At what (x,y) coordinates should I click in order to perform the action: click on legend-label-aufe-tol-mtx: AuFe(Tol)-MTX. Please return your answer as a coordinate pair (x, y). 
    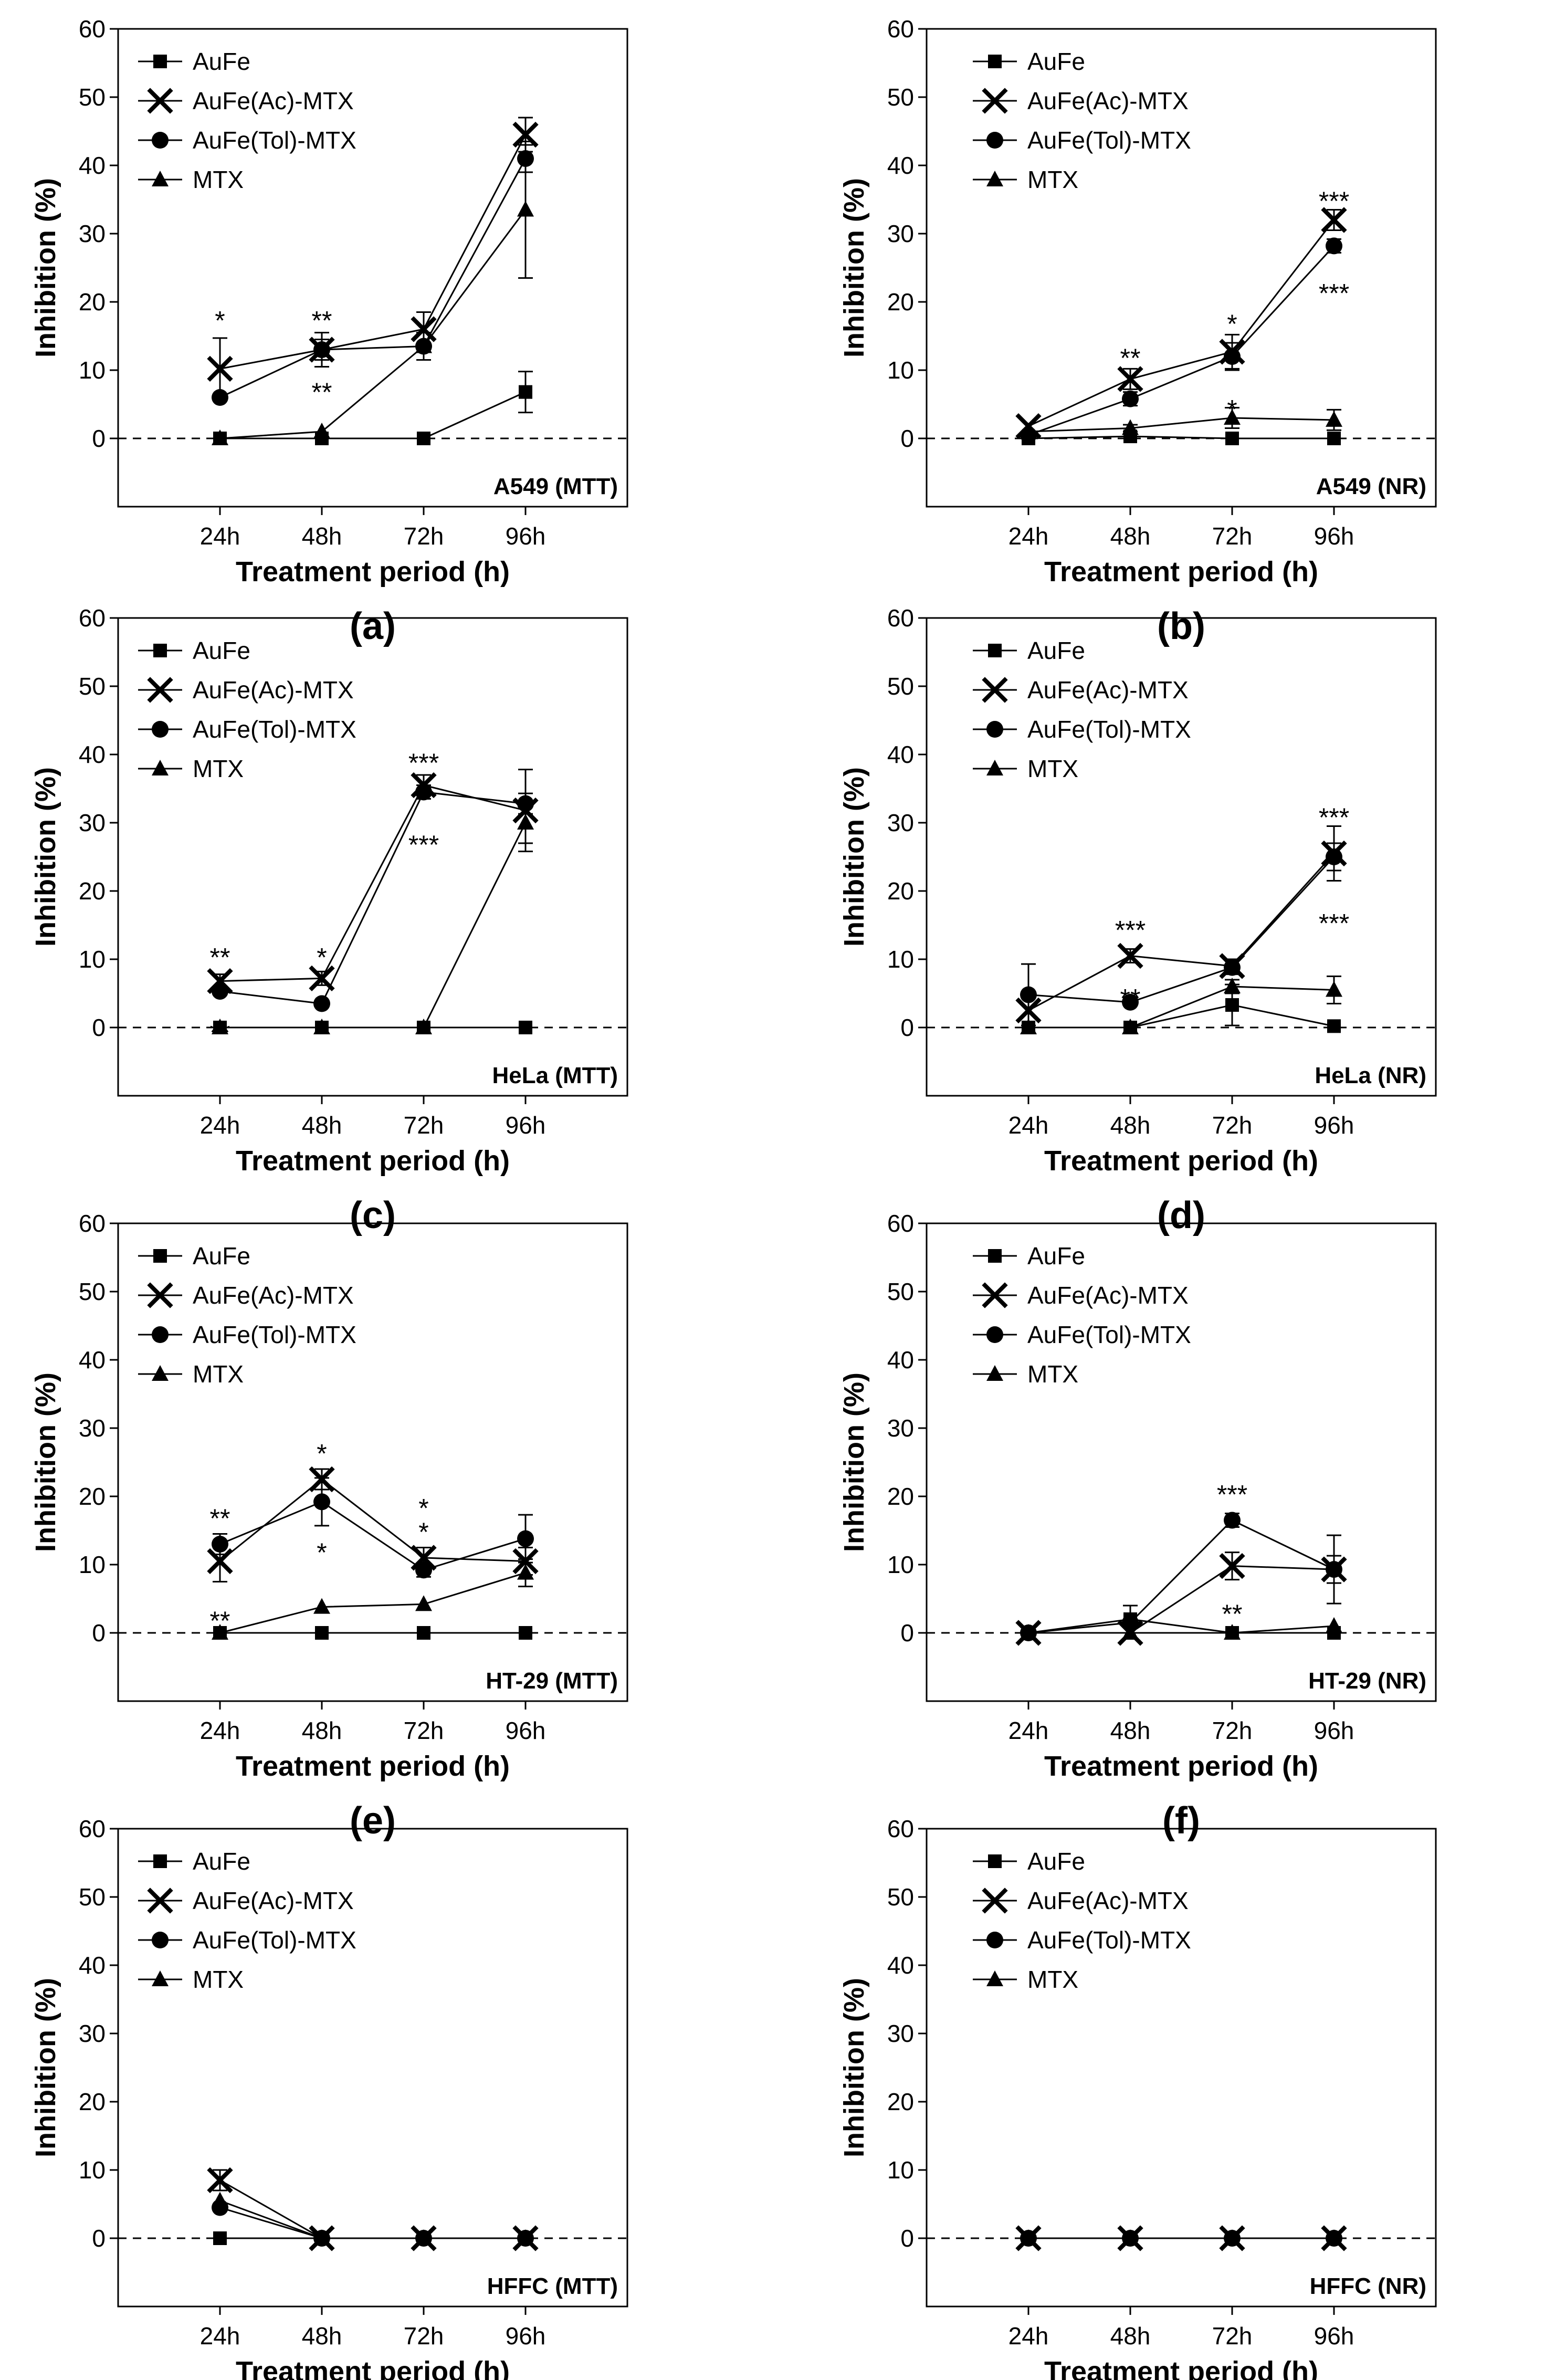
    Looking at the image, I should click on (274, 140).